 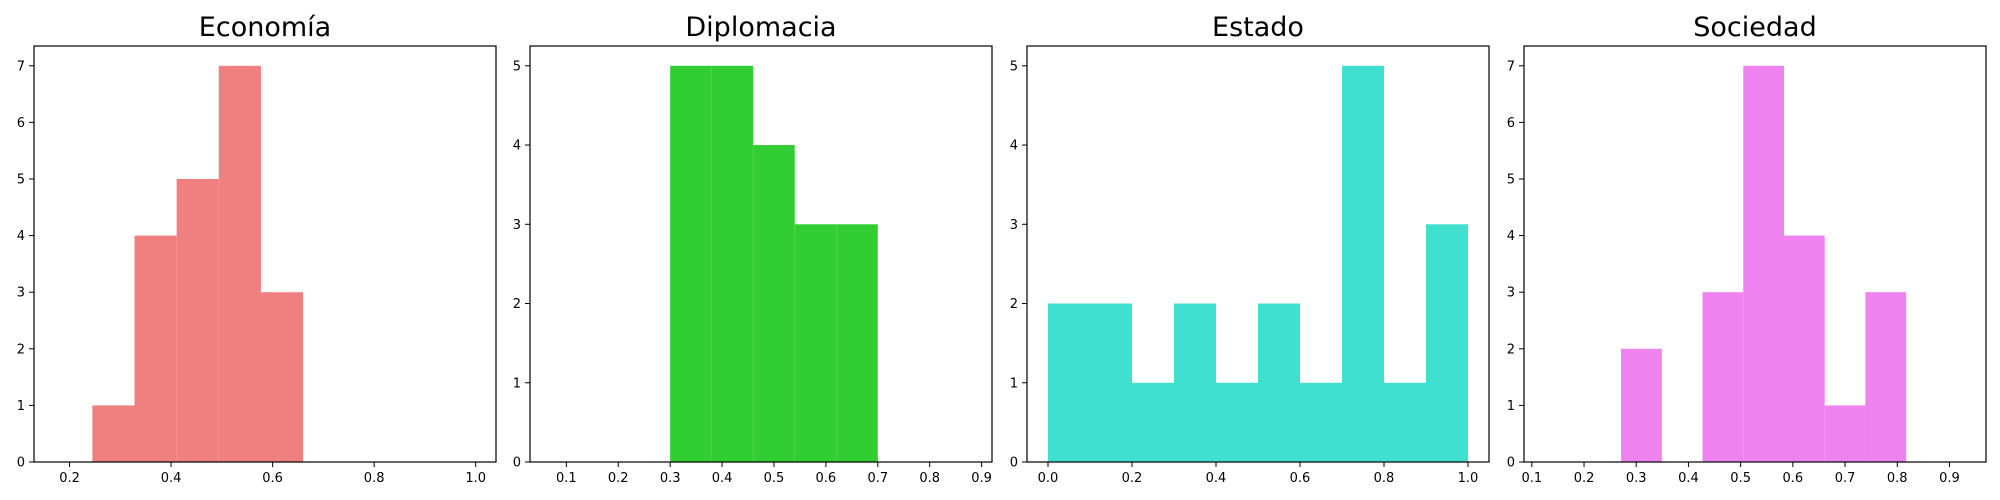 I want to click on panel-title: Estado, so click(x=1258, y=27).